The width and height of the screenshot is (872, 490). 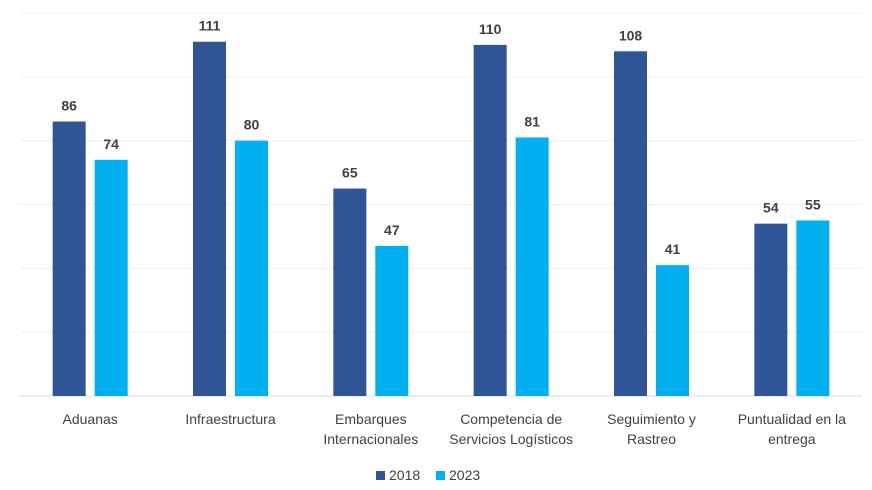 What do you see at coordinates (490, 29) in the screenshot?
I see `value-label-2018-3: 110` at bounding box center [490, 29].